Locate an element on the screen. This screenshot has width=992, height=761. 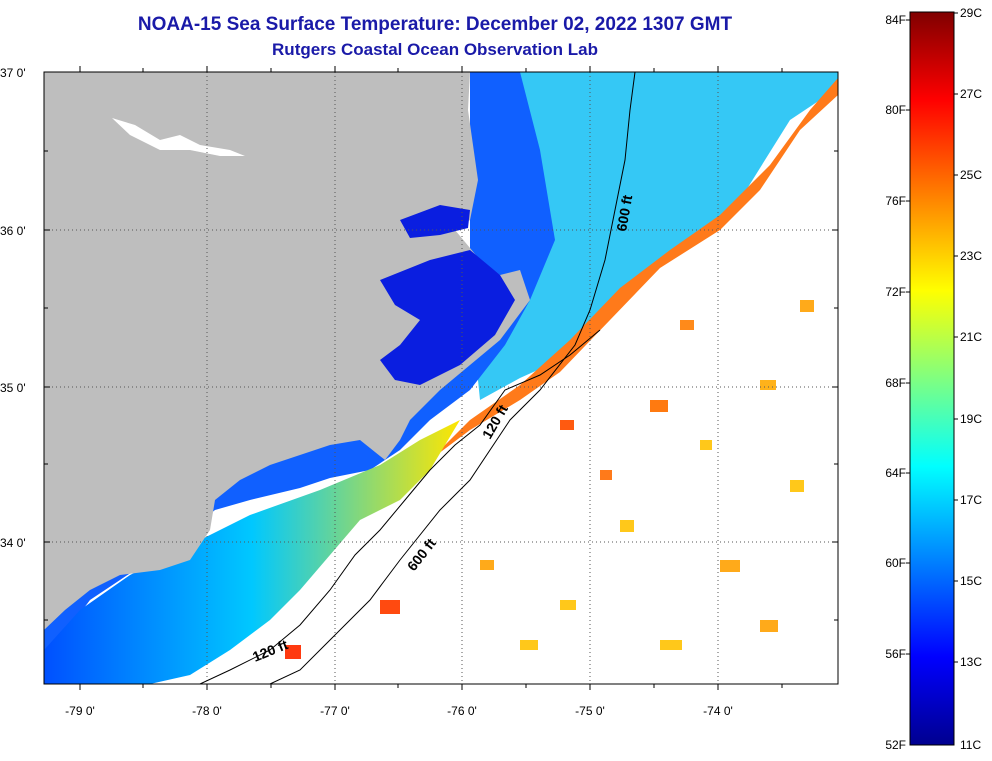
lat-label-36: 36 0' is located at coordinates (13, 231).